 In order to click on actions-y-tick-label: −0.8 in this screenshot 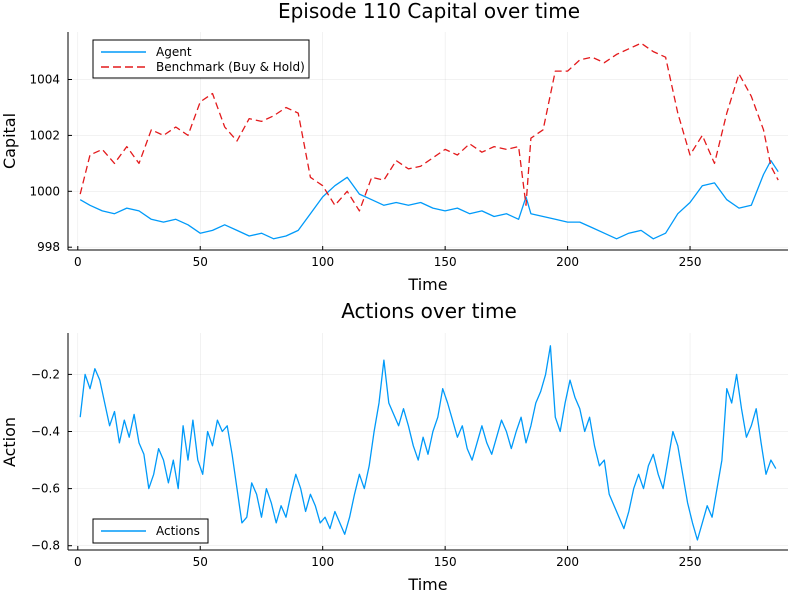, I will do `click(45, 546)`.